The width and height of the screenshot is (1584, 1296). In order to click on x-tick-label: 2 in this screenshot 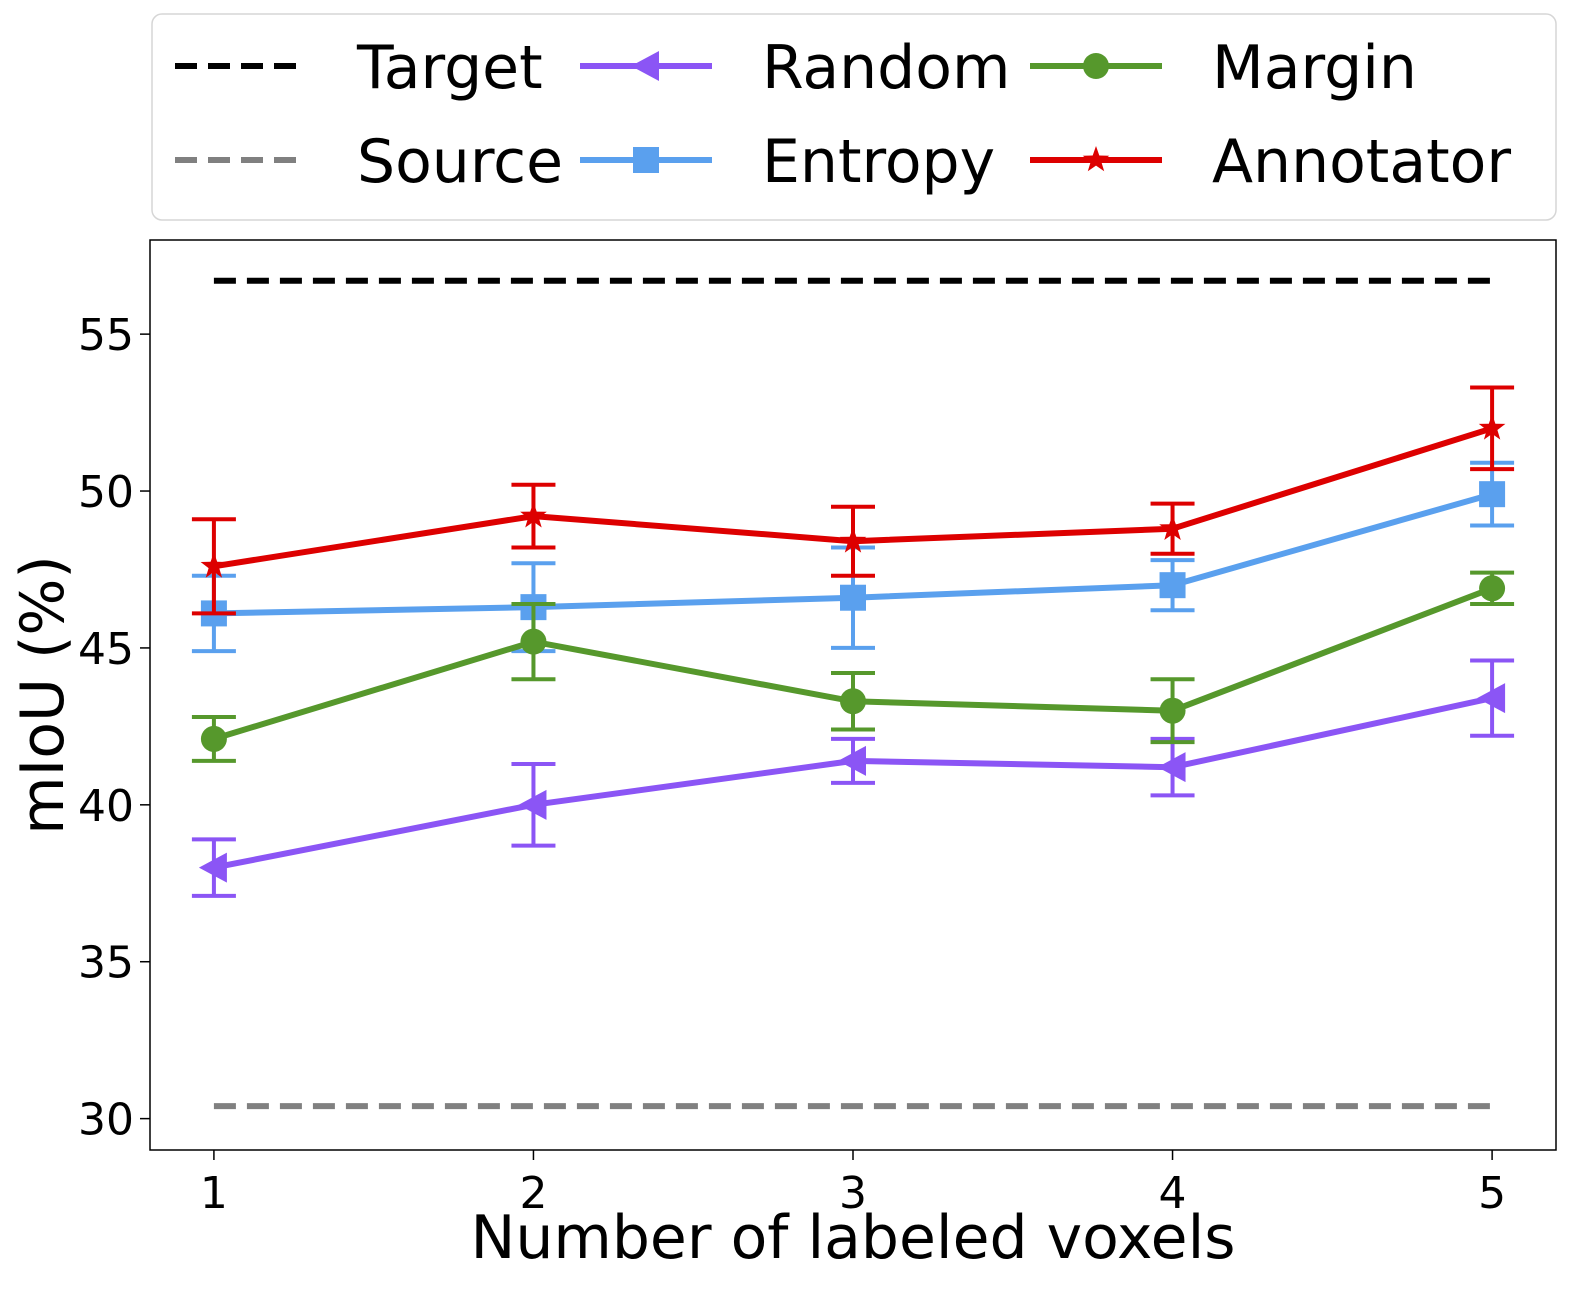, I will do `click(533, 1193)`.